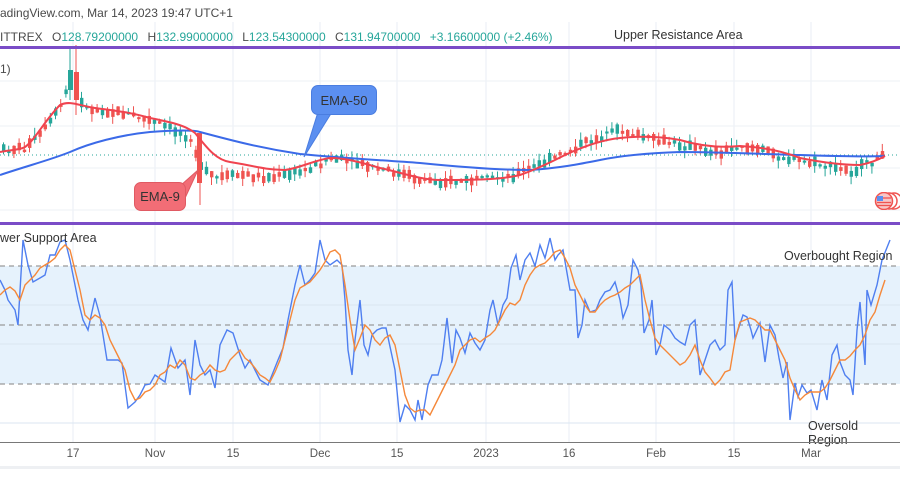 The width and height of the screenshot is (900, 500). I want to click on indicator-period-label: 1), so click(5, 69).